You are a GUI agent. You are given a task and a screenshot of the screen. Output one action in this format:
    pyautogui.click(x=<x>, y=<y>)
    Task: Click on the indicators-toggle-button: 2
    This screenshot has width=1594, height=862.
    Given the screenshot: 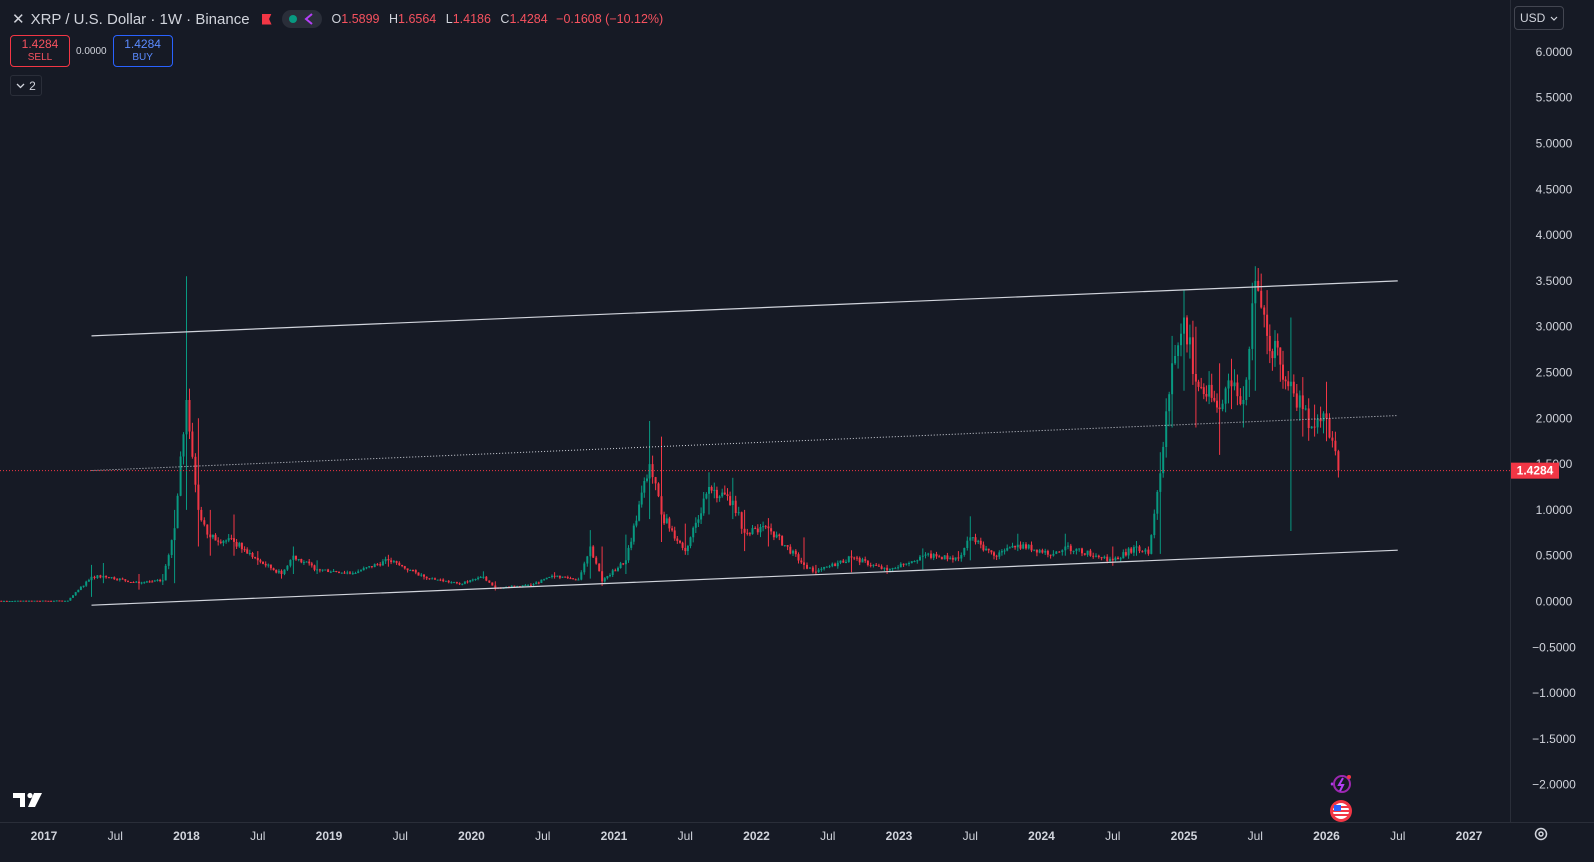 What is the action you would take?
    pyautogui.click(x=26, y=85)
    